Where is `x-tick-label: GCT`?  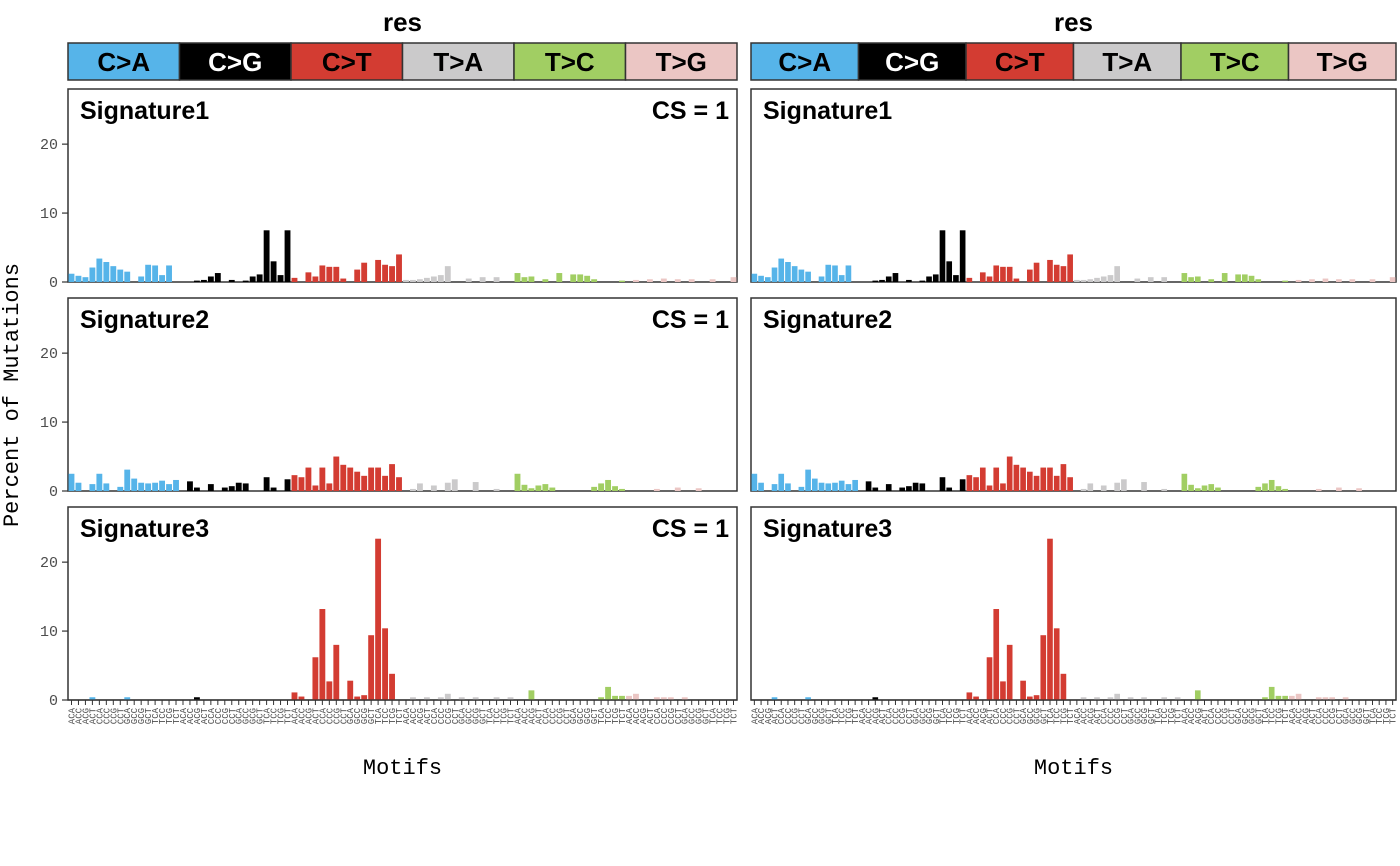
x-tick-label: GCT is located at coordinates (829, 715).